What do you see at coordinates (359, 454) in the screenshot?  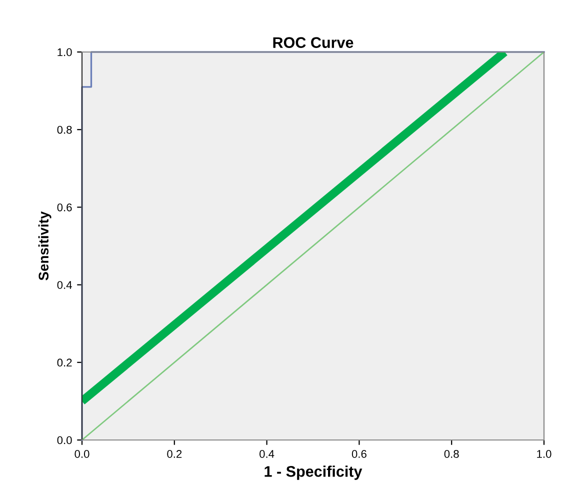 I see `x-tick-label: 0.6` at bounding box center [359, 454].